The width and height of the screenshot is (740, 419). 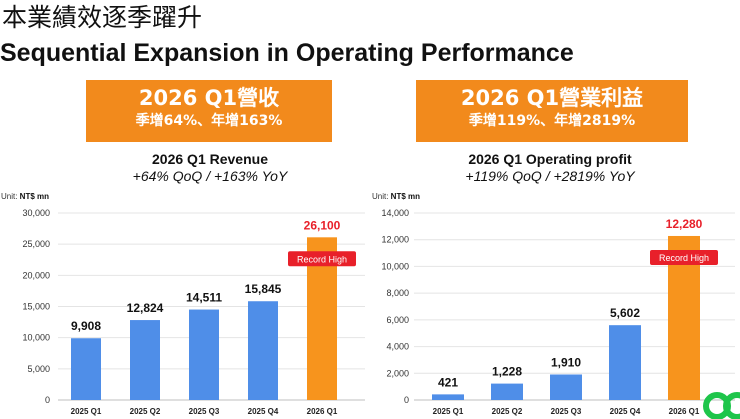 What do you see at coordinates (397, 320) in the screenshot?
I see `operating-profit-ytick-label: 6,000` at bounding box center [397, 320].